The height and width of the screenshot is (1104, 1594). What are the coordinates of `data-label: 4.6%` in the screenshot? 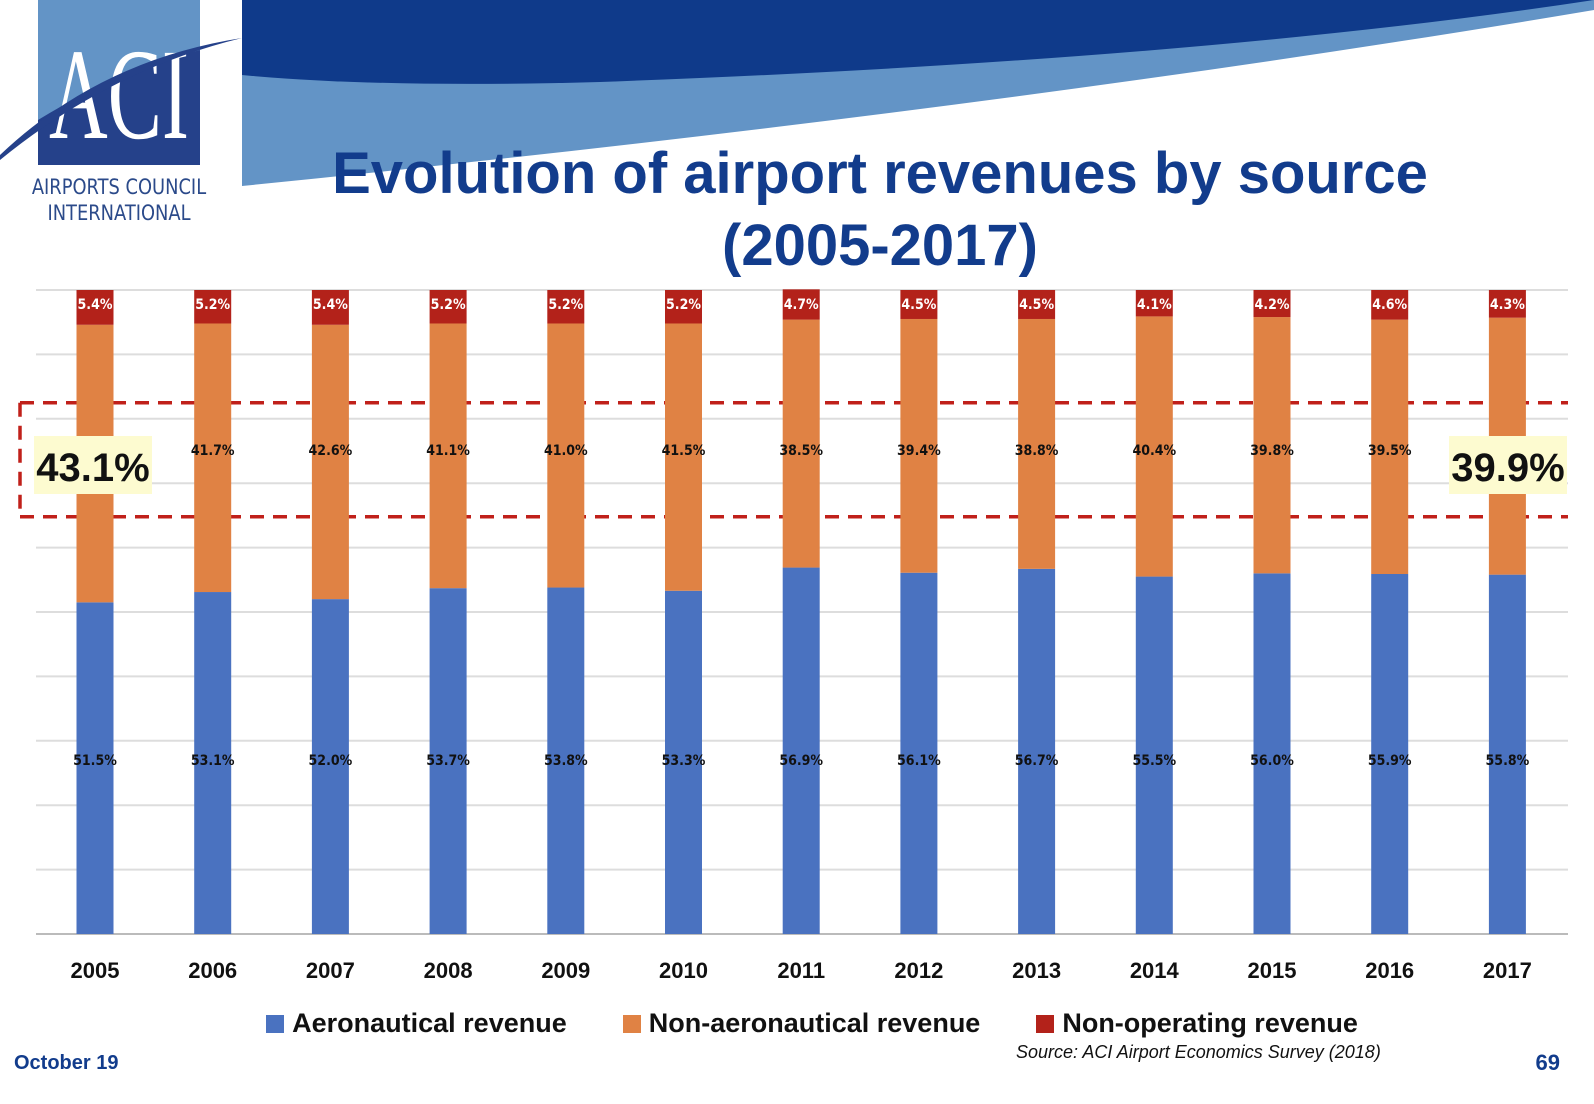 It's located at (1389, 305).